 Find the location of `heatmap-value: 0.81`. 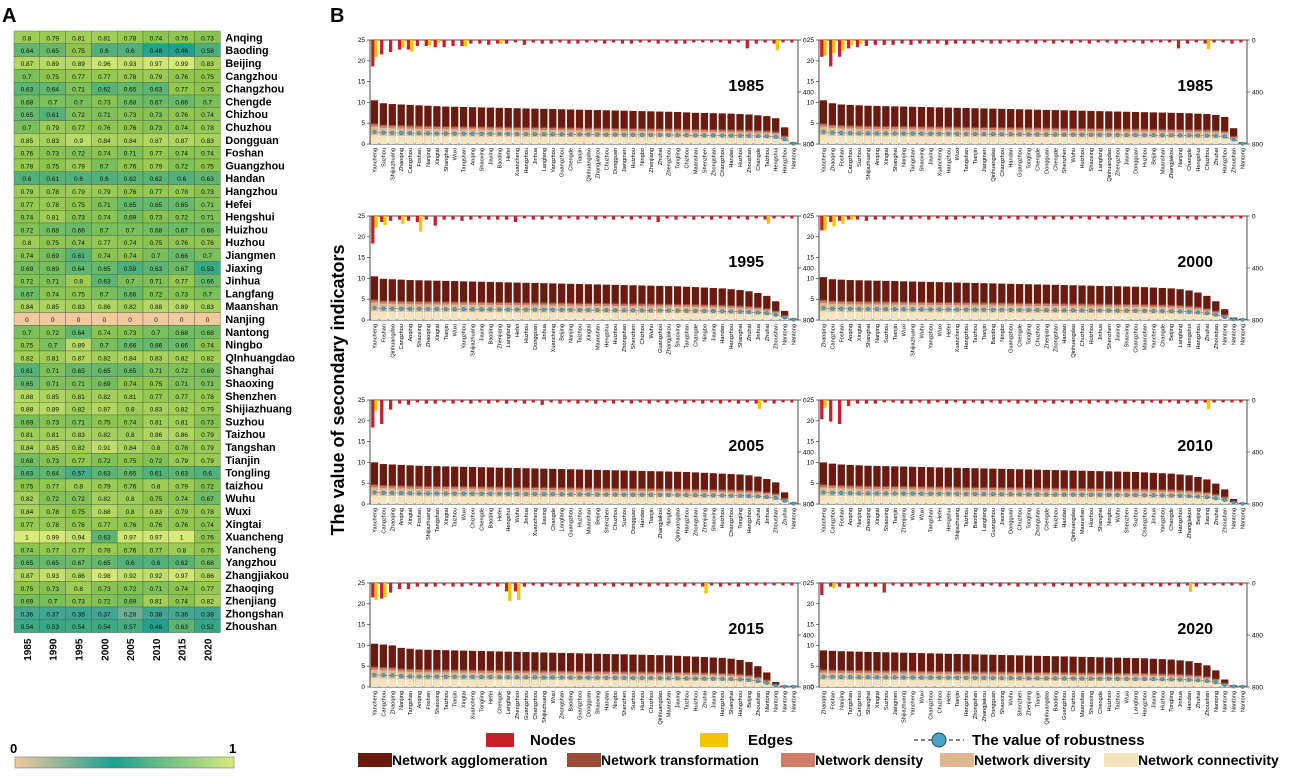

heatmap-value: 0.81 is located at coordinates (130, 397).